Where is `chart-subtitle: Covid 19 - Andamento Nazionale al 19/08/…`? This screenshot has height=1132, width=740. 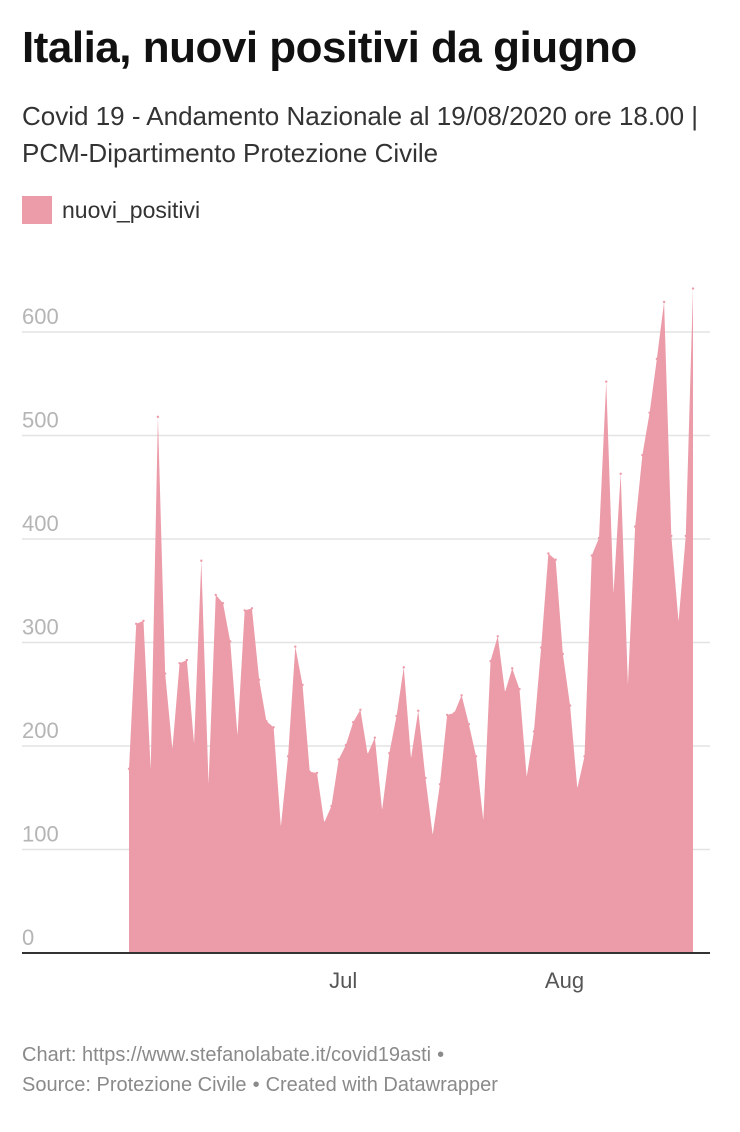
chart-subtitle: Covid 19 - Andamento Nazionale al 19/08/… is located at coordinates (360, 134).